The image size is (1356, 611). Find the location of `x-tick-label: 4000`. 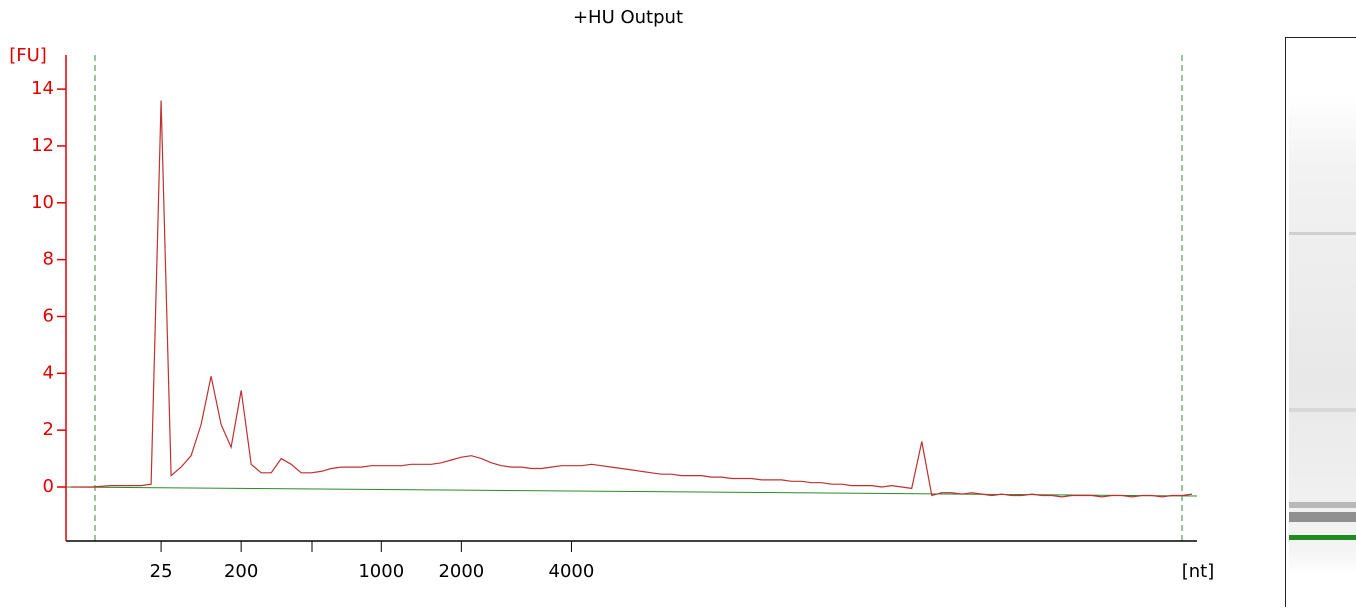

x-tick-label: 4000 is located at coordinates (572, 571).